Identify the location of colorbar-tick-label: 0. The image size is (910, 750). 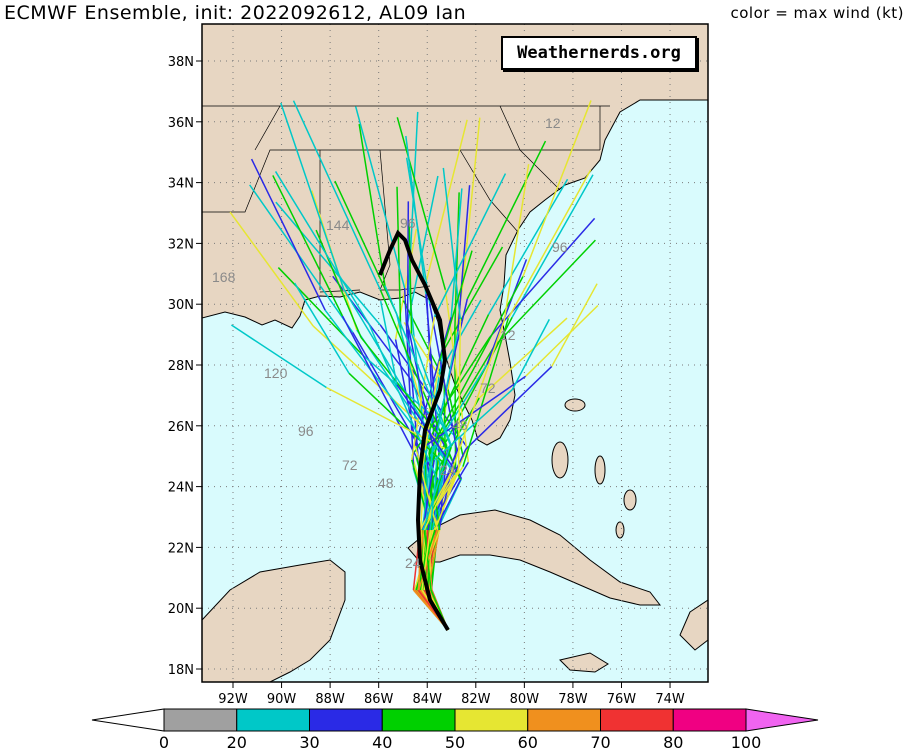
(164, 741).